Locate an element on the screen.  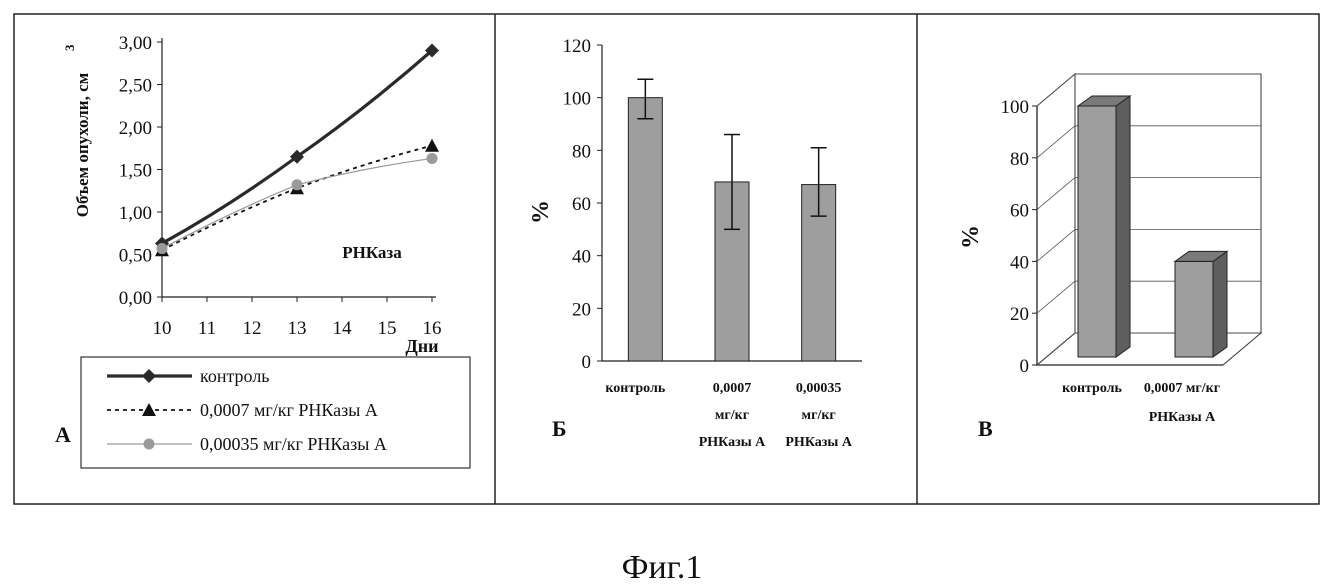
y-axis-title: Объем опухоли, см is located at coordinates (82, 144).